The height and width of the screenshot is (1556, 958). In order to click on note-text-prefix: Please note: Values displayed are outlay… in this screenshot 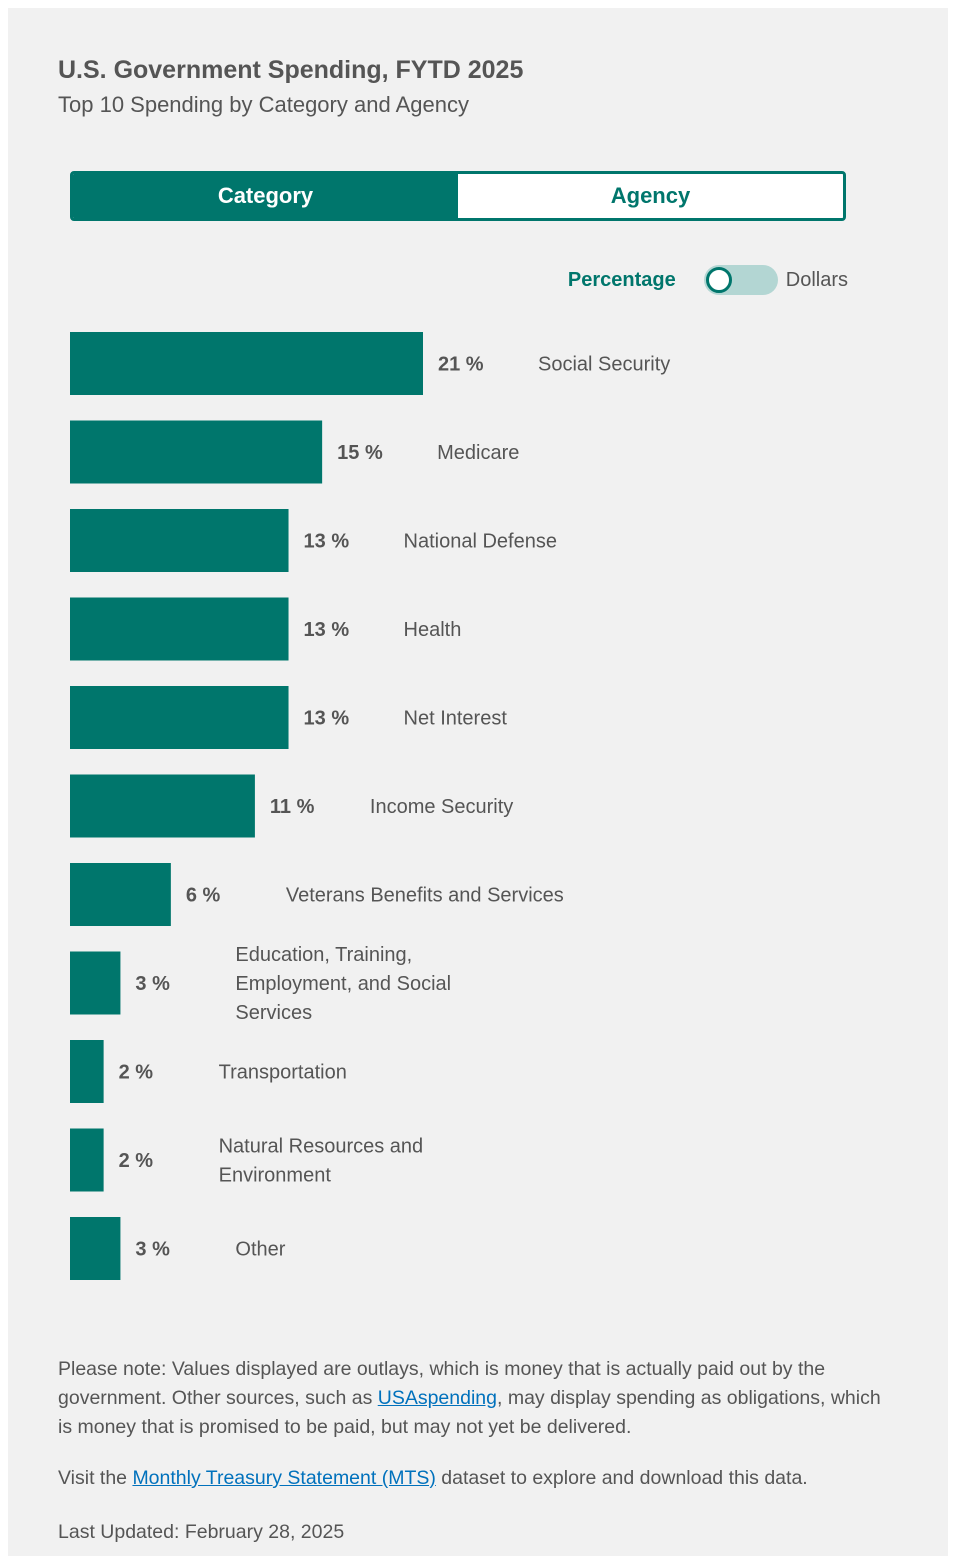, I will do `click(442, 1383)`.